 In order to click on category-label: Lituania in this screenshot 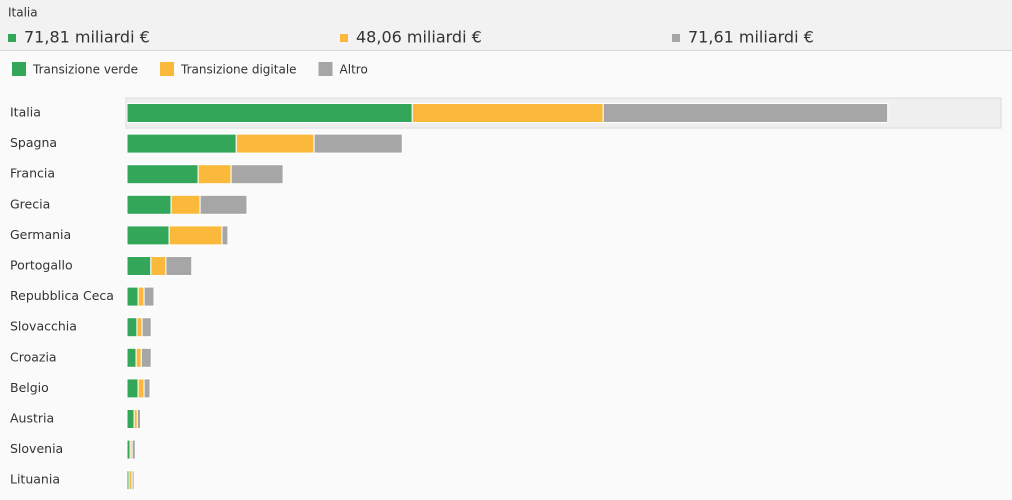, I will do `click(35, 479)`.